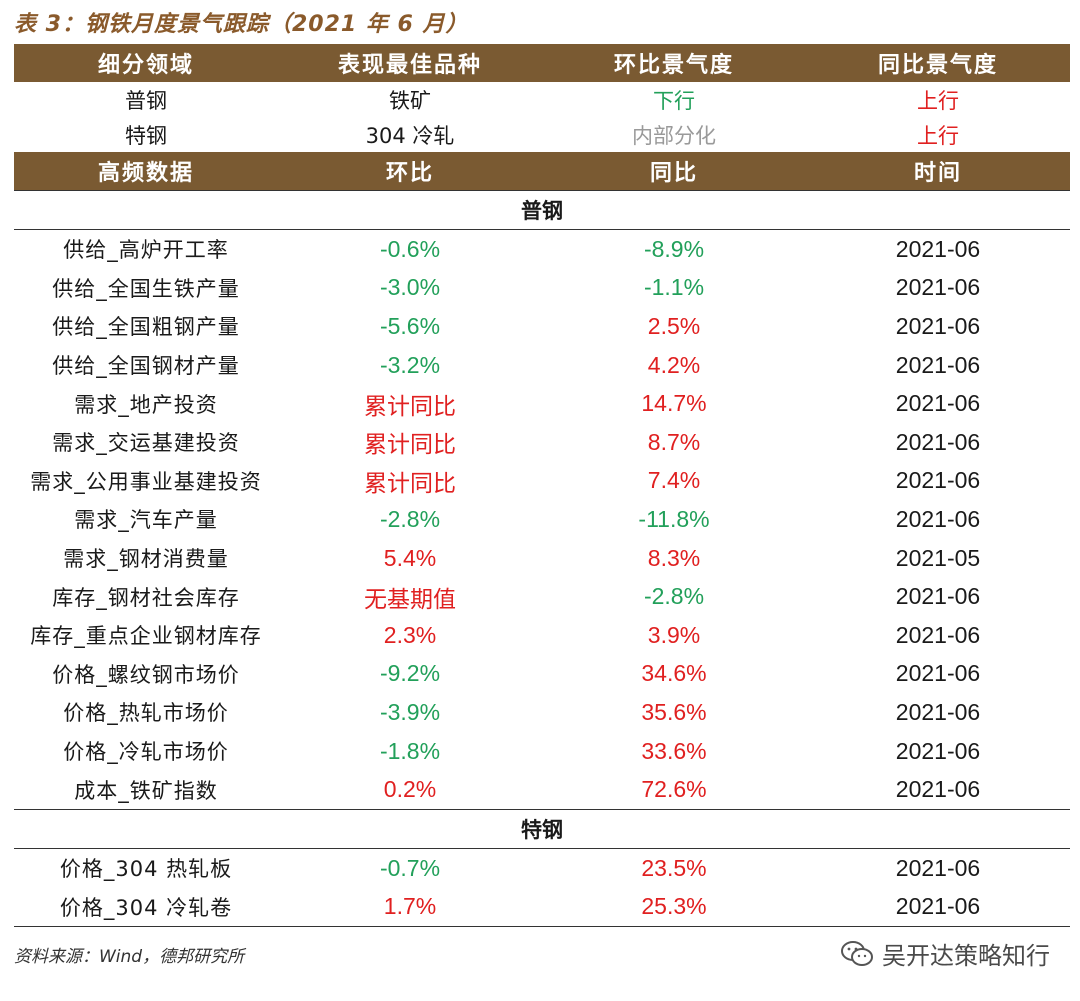  What do you see at coordinates (542, 481) in the screenshot?
I see `table-row: 需求_公用事业基建投资 累计同比 7.4% 2021-06` at bounding box center [542, 481].